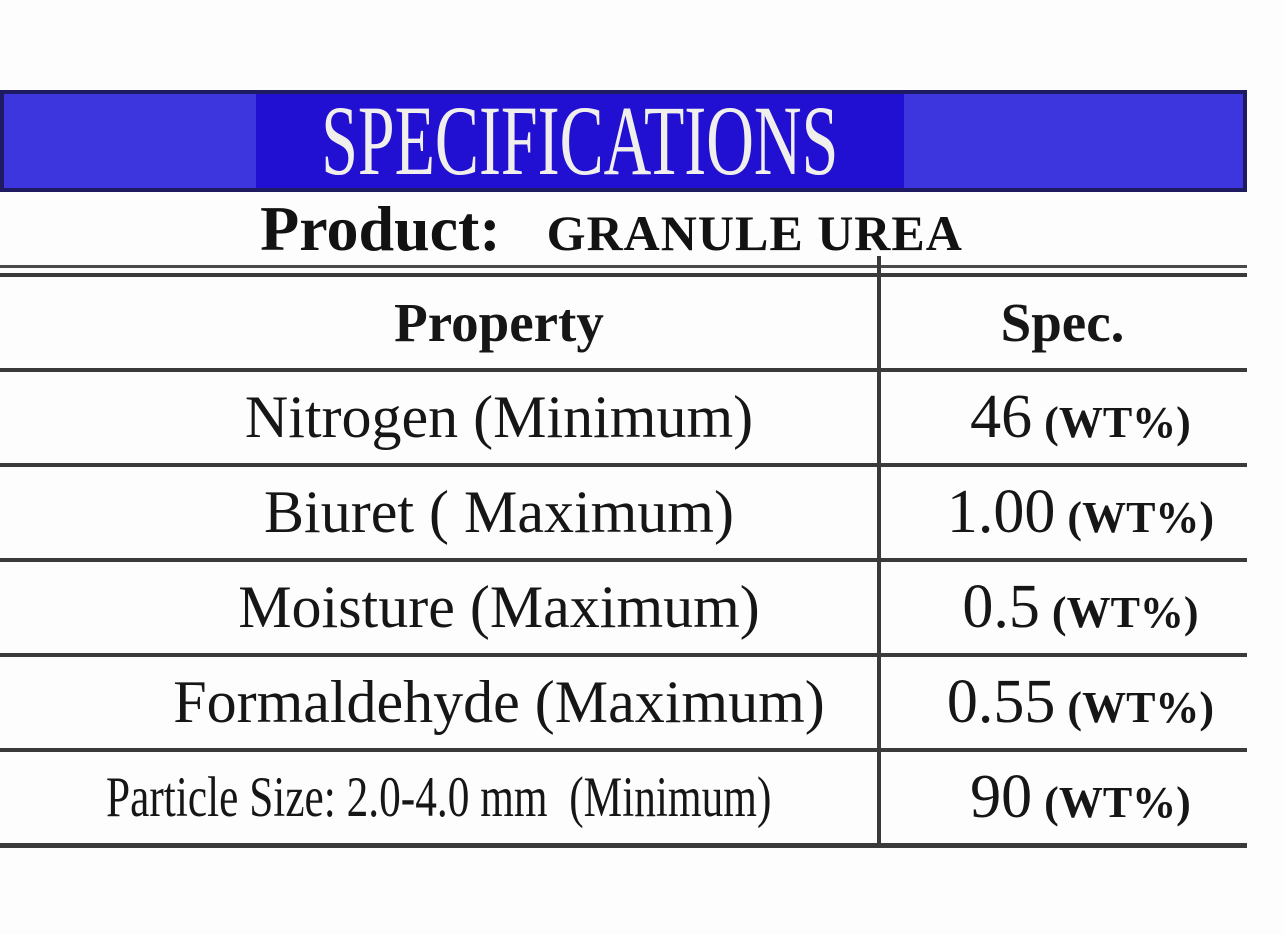 This screenshot has width=1284, height=934. What do you see at coordinates (380, 228) in the screenshot?
I see `product-label: Product:` at bounding box center [380, 228].